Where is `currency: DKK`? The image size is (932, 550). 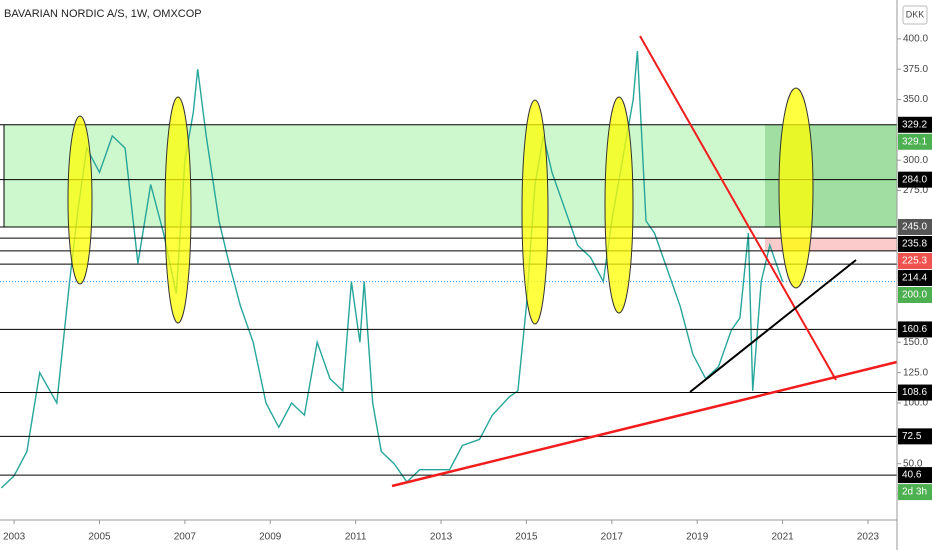
currency: DKK is located at coordinates (915, 14).